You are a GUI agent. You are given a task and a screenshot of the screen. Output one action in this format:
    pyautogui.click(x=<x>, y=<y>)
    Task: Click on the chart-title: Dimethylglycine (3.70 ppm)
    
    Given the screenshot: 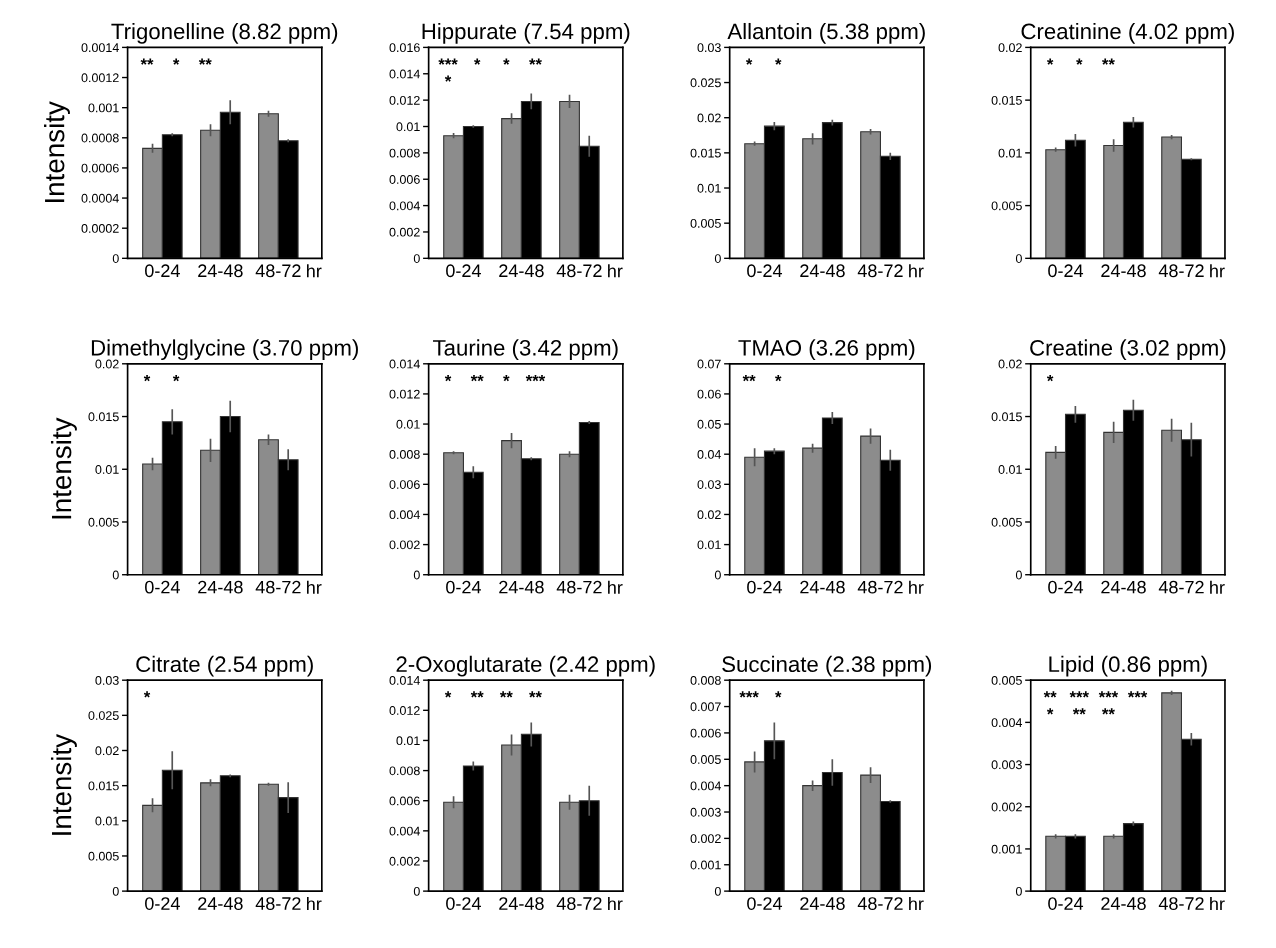 What is the action you would take?
    pyautogui.click(x=224, y=350)
    